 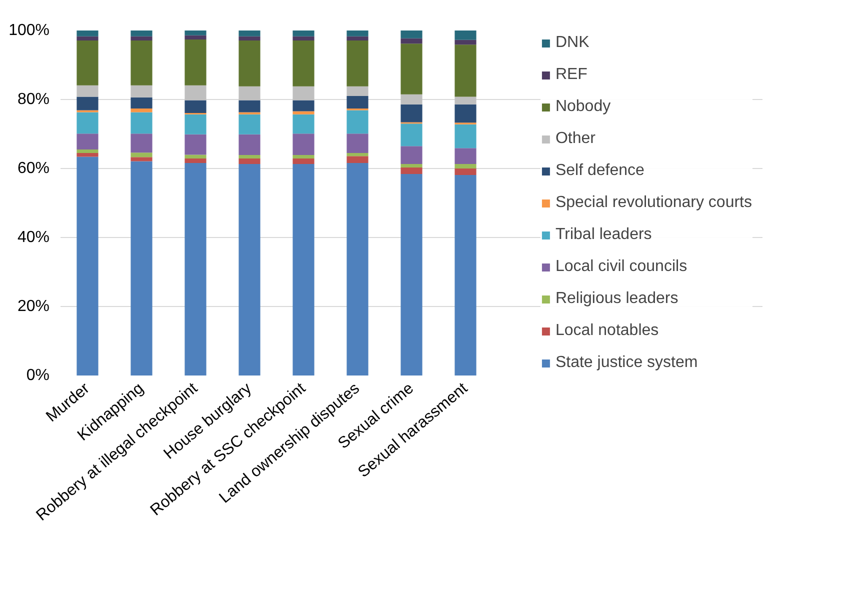 I want to click on legend-label: Tribal leaders, so click(x=603, y=235).